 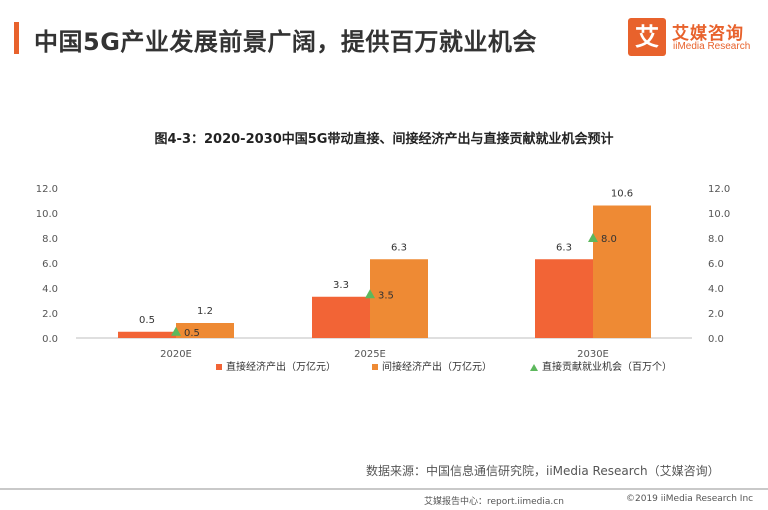 What do you see at coordinates (647, 37) in the screenshot?
I see `logo-mark-icon: 艾` at bounding box center [647, 37].